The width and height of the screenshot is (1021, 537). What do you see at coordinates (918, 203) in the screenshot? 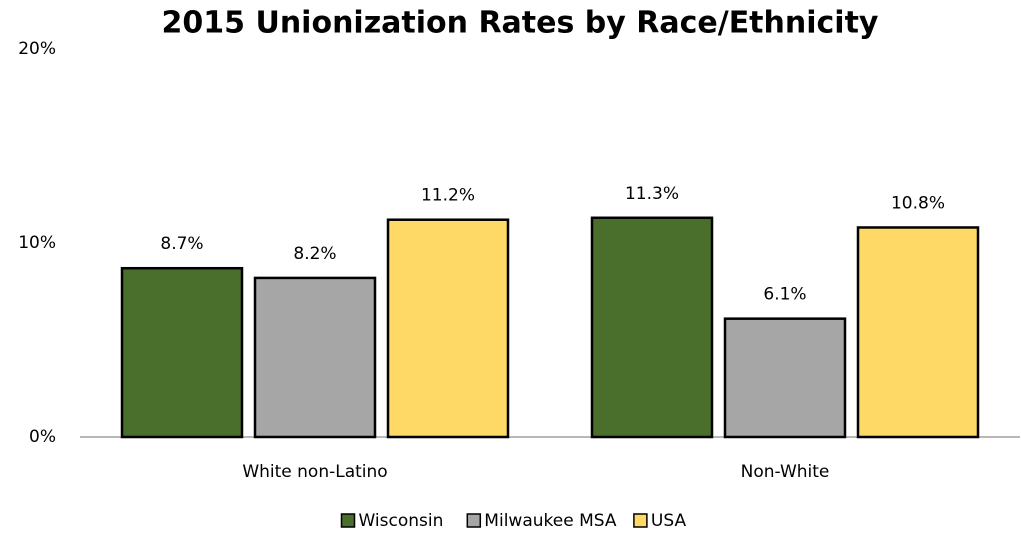
I see `data-label: 10.8%` at bounding box center [918, 203].